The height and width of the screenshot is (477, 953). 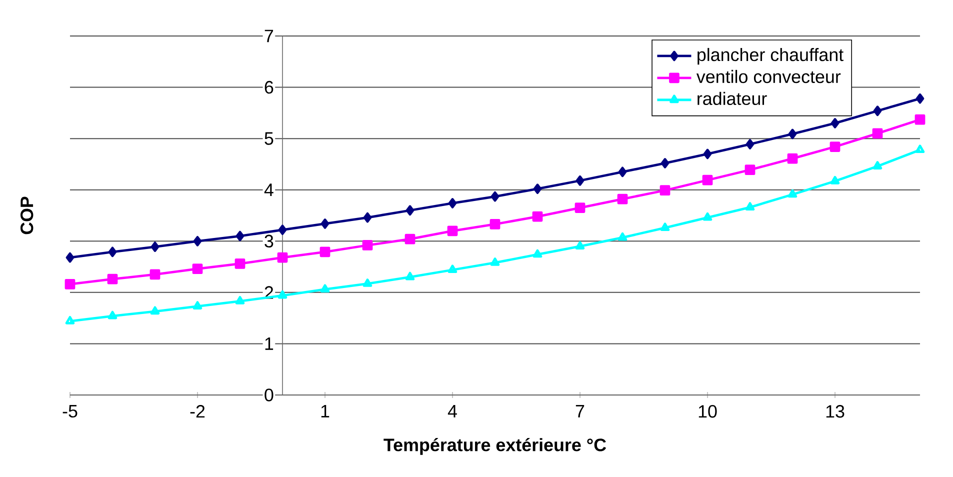 I want to click on x-tick-label: 7, so click(x=580, y=411).